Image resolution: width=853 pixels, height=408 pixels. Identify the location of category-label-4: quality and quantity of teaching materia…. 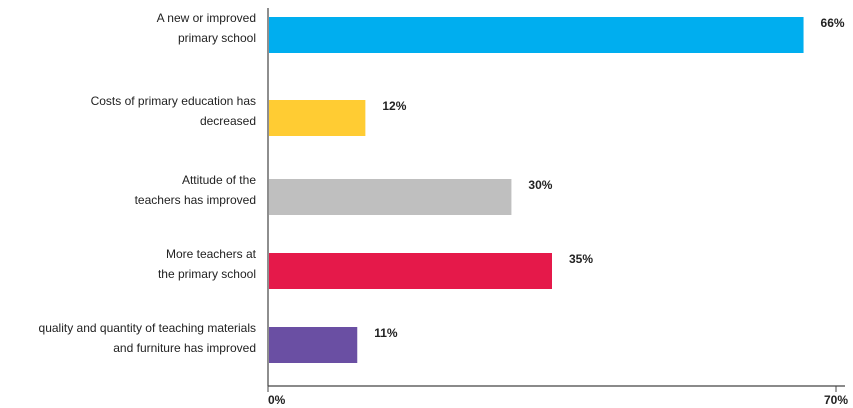
(147, 338).